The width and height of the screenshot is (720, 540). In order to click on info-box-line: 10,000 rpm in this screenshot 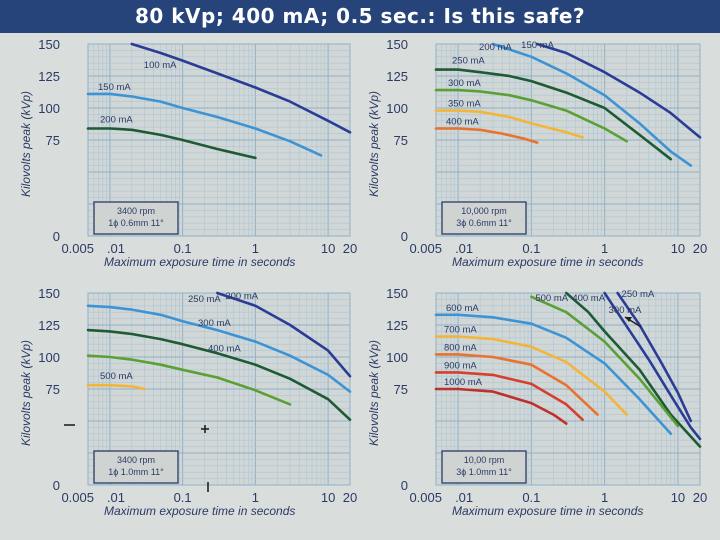, I will do `click(484, 211)`.